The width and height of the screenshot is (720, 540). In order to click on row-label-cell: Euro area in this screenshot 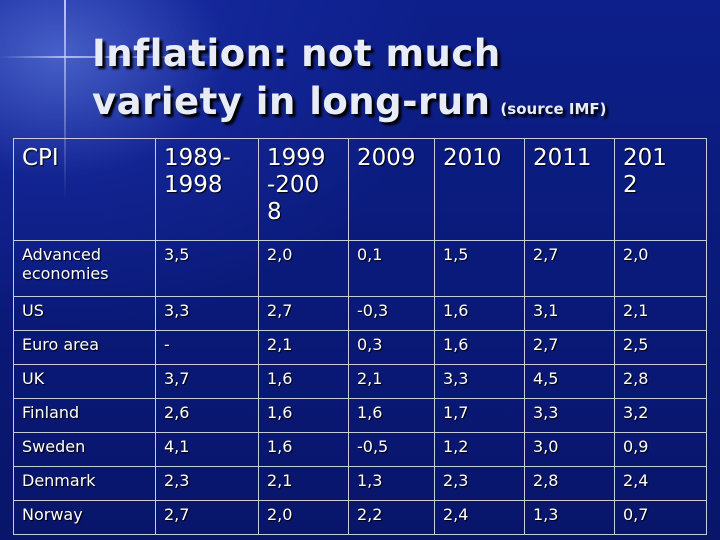, I will do `click(84, 347)`.